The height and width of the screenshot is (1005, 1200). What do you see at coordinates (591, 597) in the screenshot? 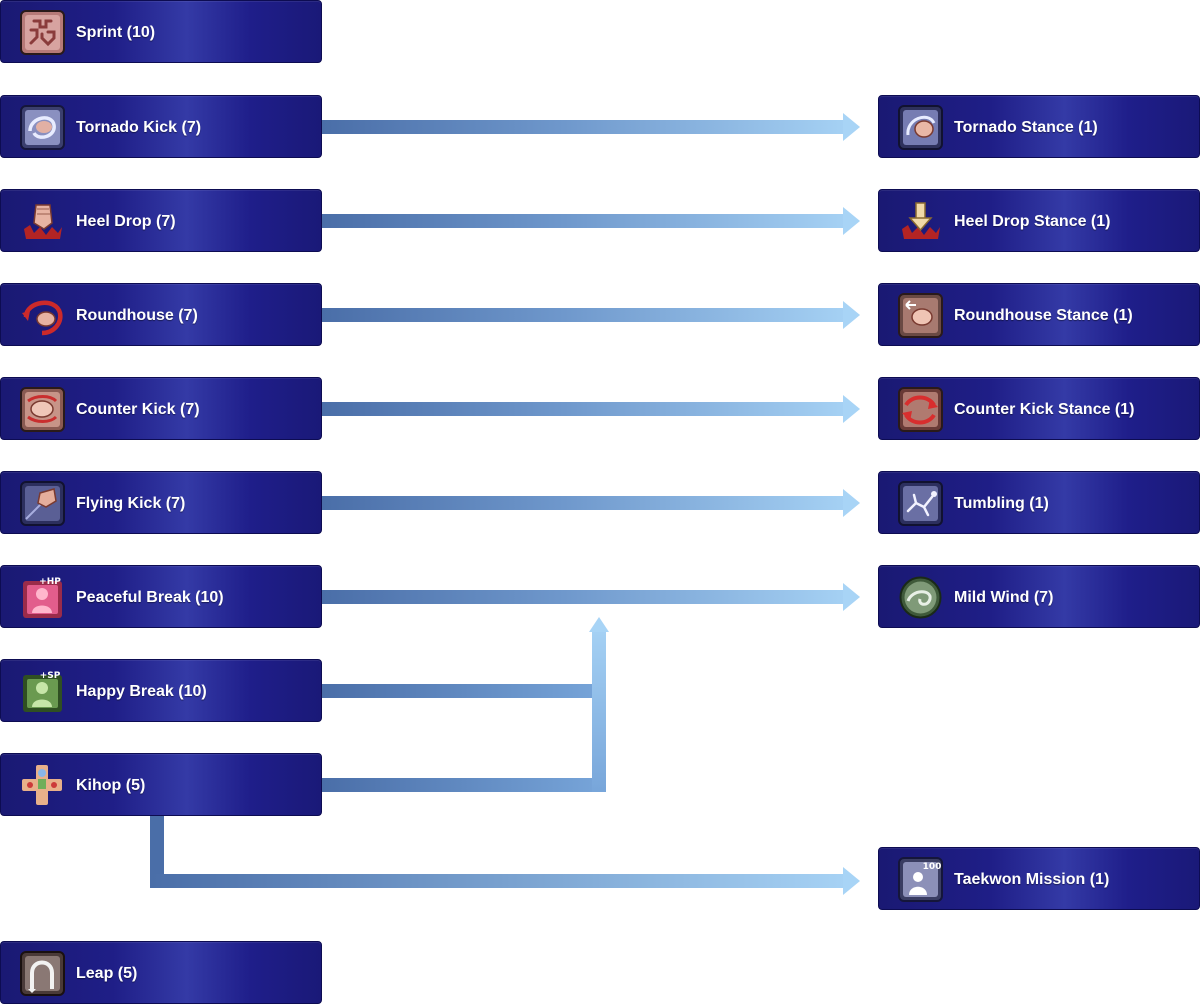
I see `connector-peaceful-break-to-mild-wind` at bounding box center [591, 597].